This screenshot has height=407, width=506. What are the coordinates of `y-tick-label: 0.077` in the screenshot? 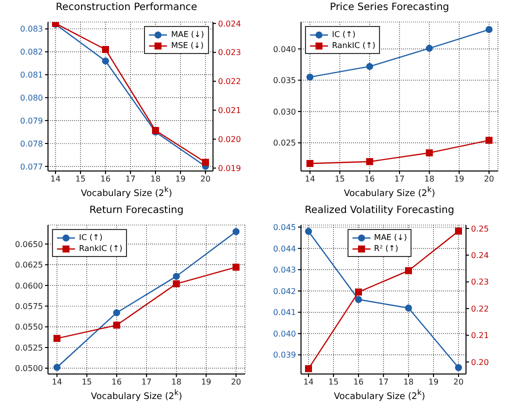 It's located at (31, 167).